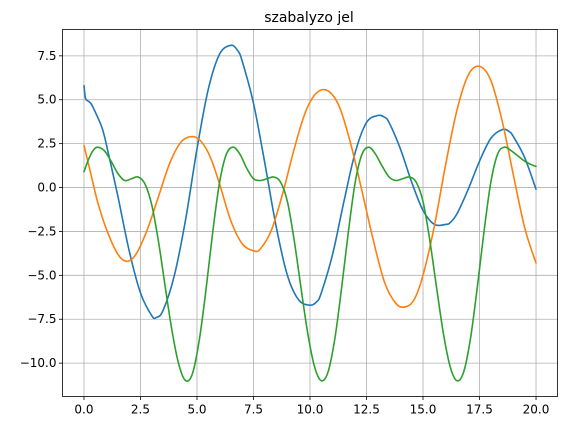  Describe the element at coordinates (196, 410) in the screenshot. I see `x-tick-label: 5.0` at that location.